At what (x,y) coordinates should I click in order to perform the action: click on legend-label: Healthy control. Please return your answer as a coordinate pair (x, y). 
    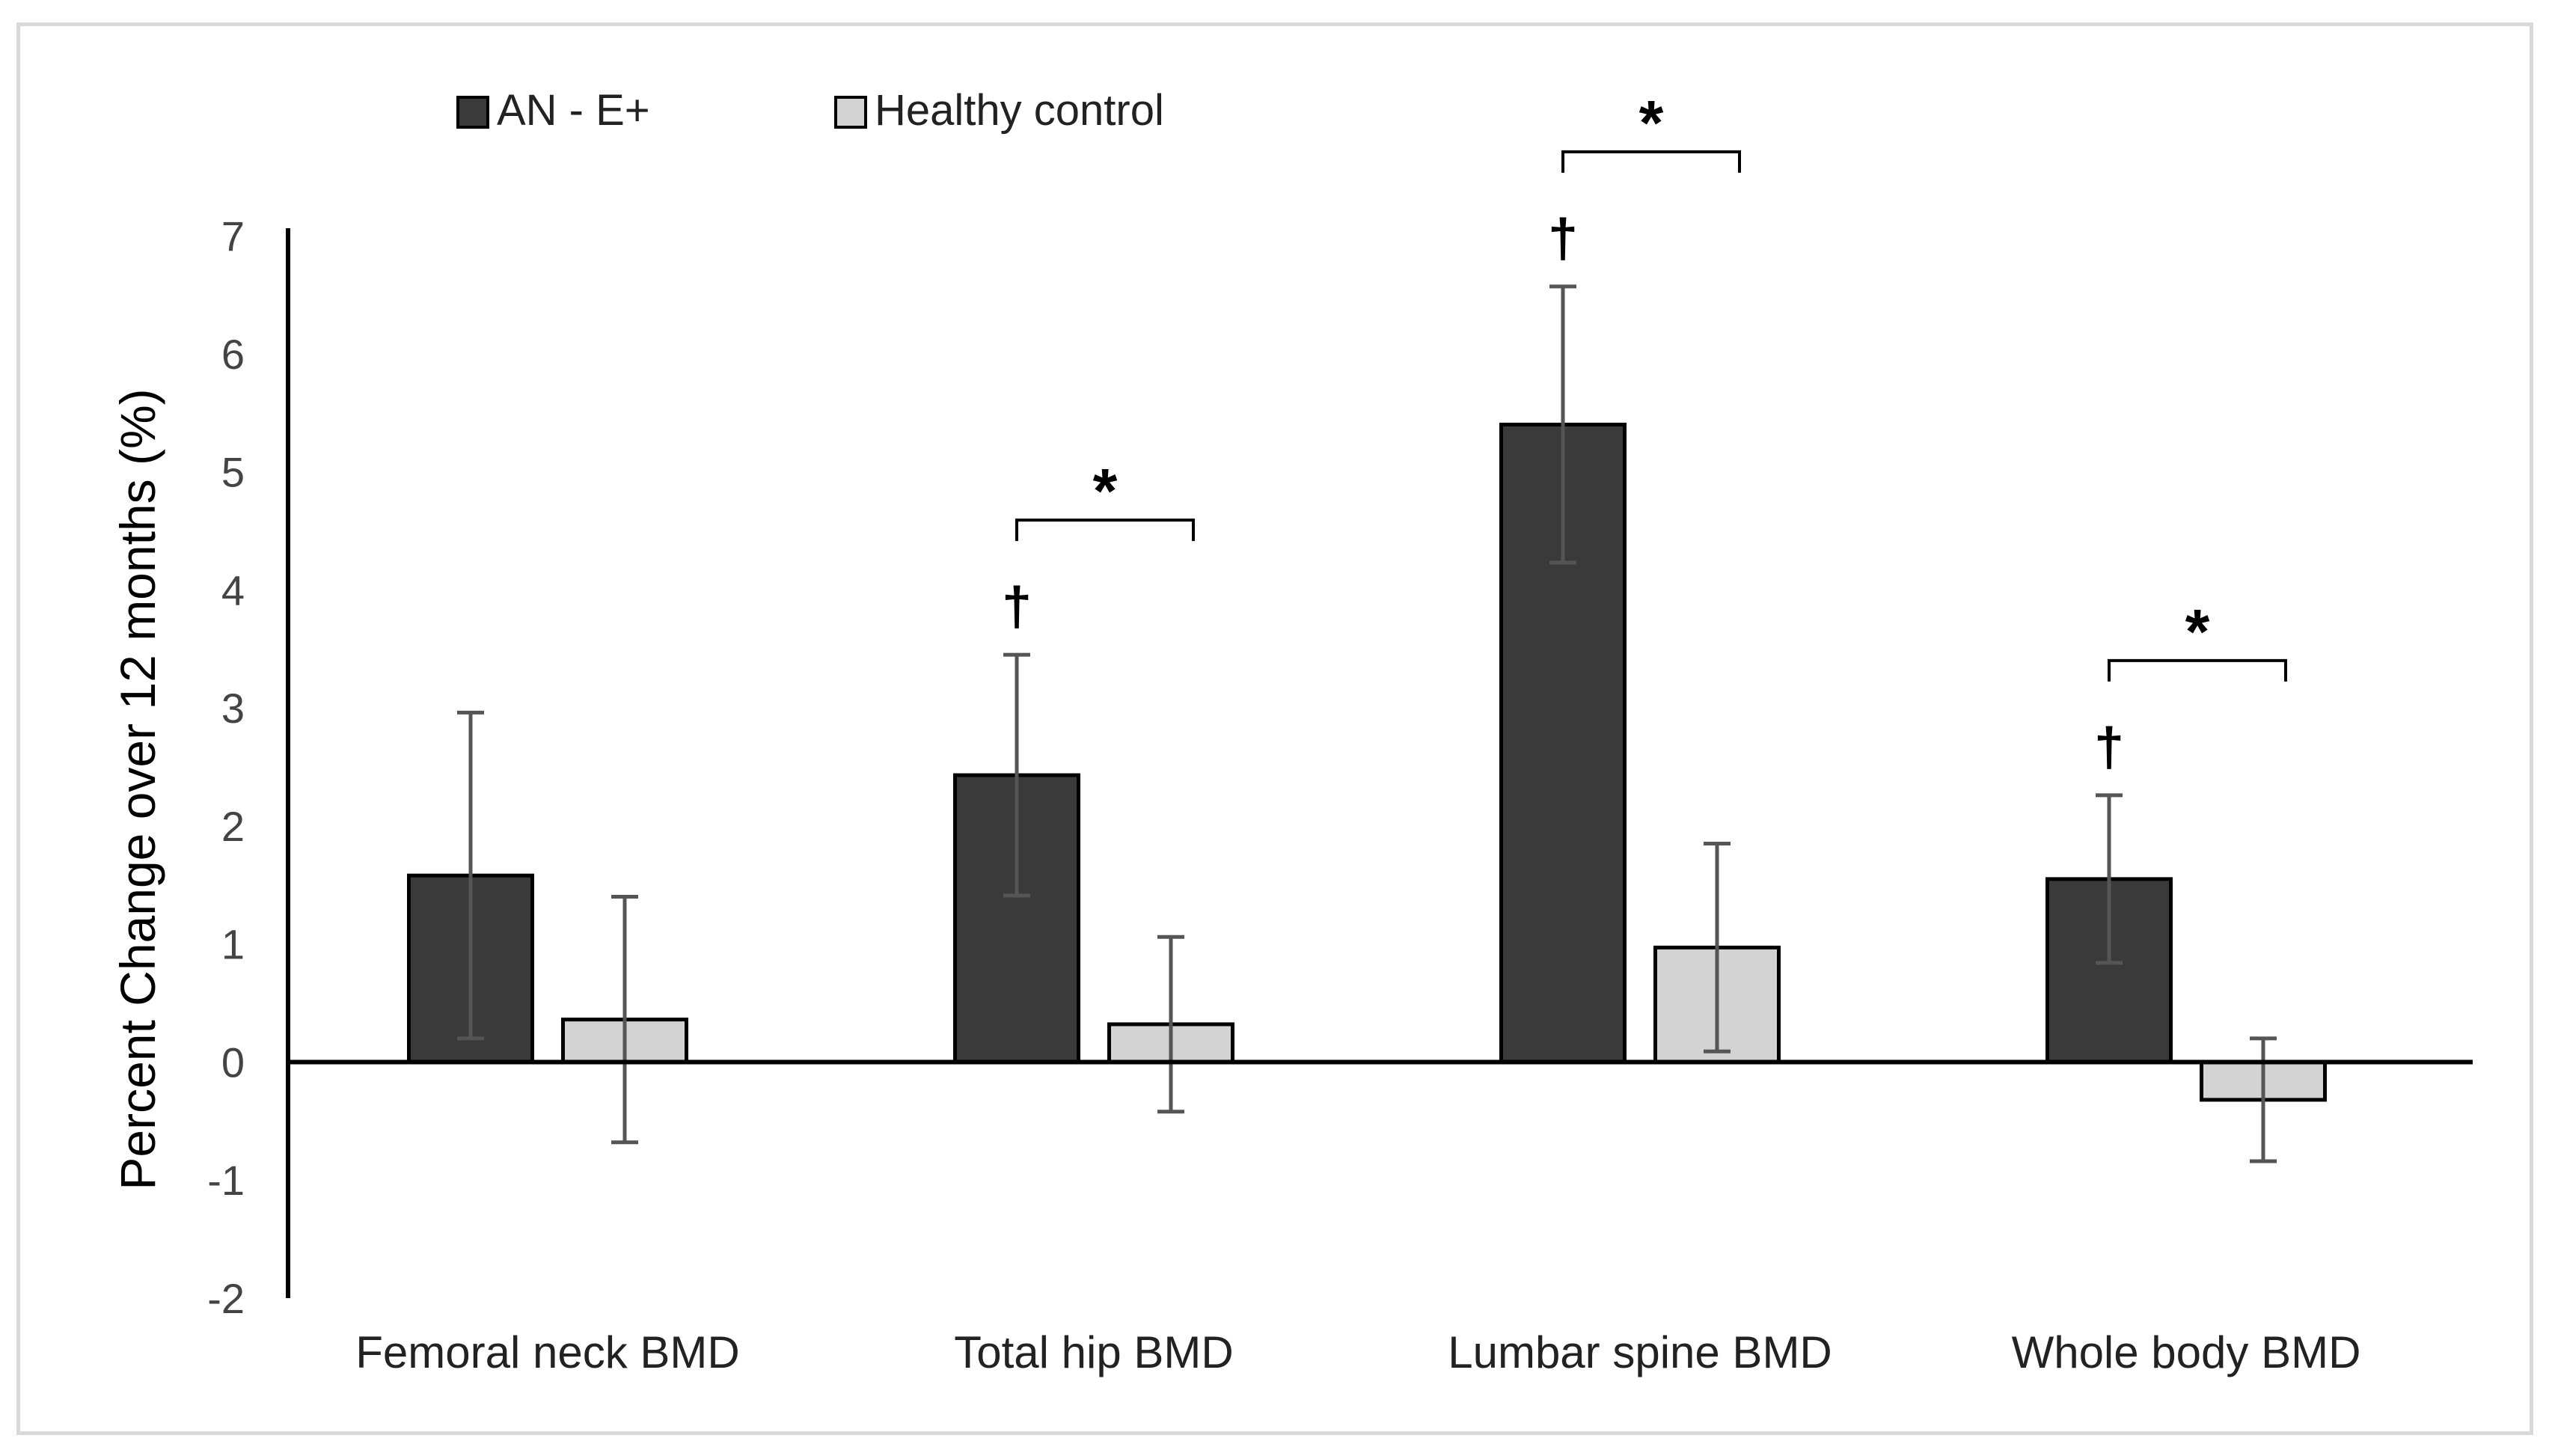
    Looking at the image, I should click on (1019, 110).